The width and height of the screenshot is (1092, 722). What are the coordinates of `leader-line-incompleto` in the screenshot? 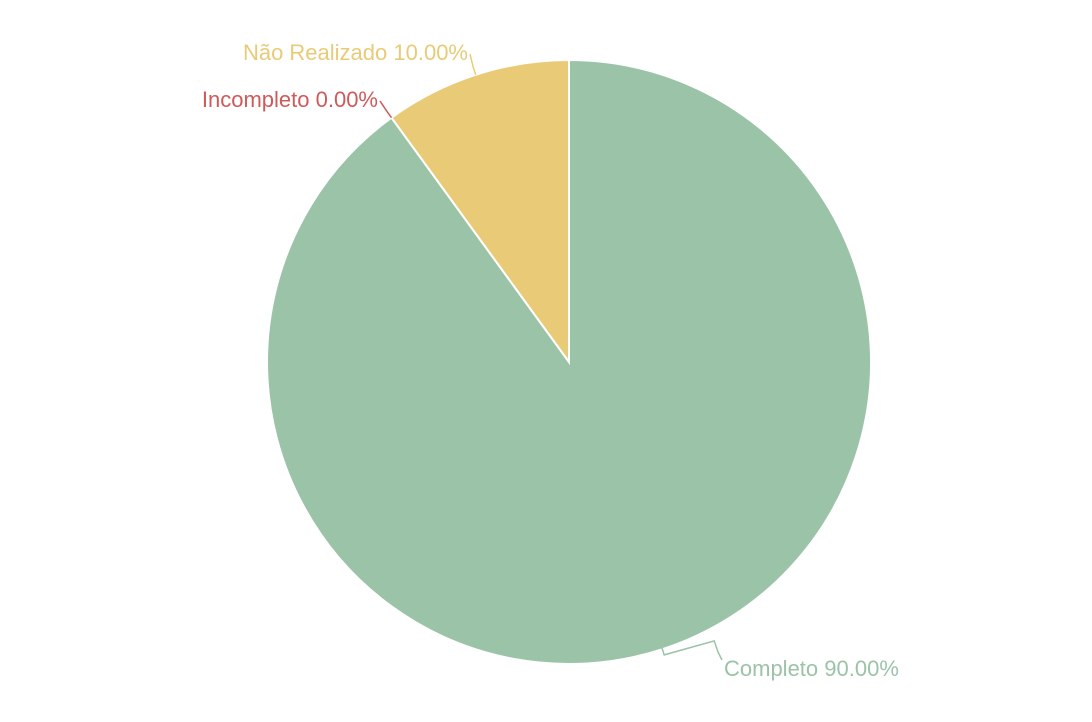 It's located at (386, 109).